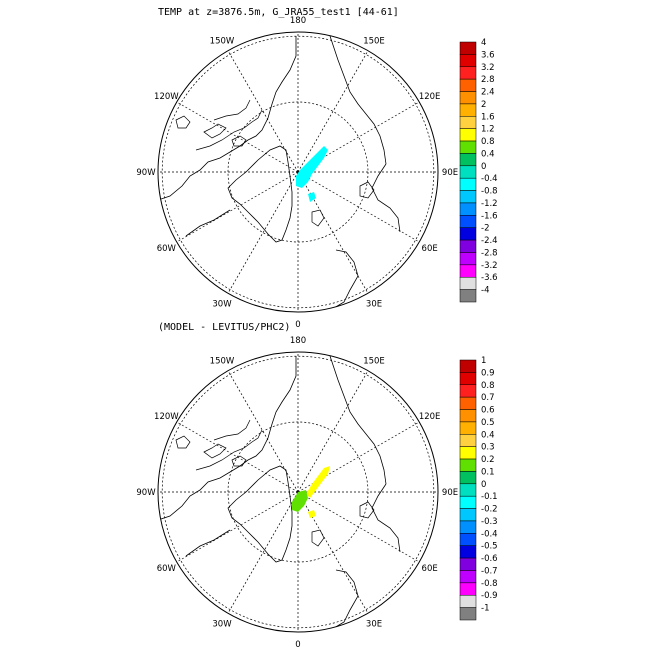 The image size is (647, 647). I want to click on meridian-label: 120W, so click(166, 97).